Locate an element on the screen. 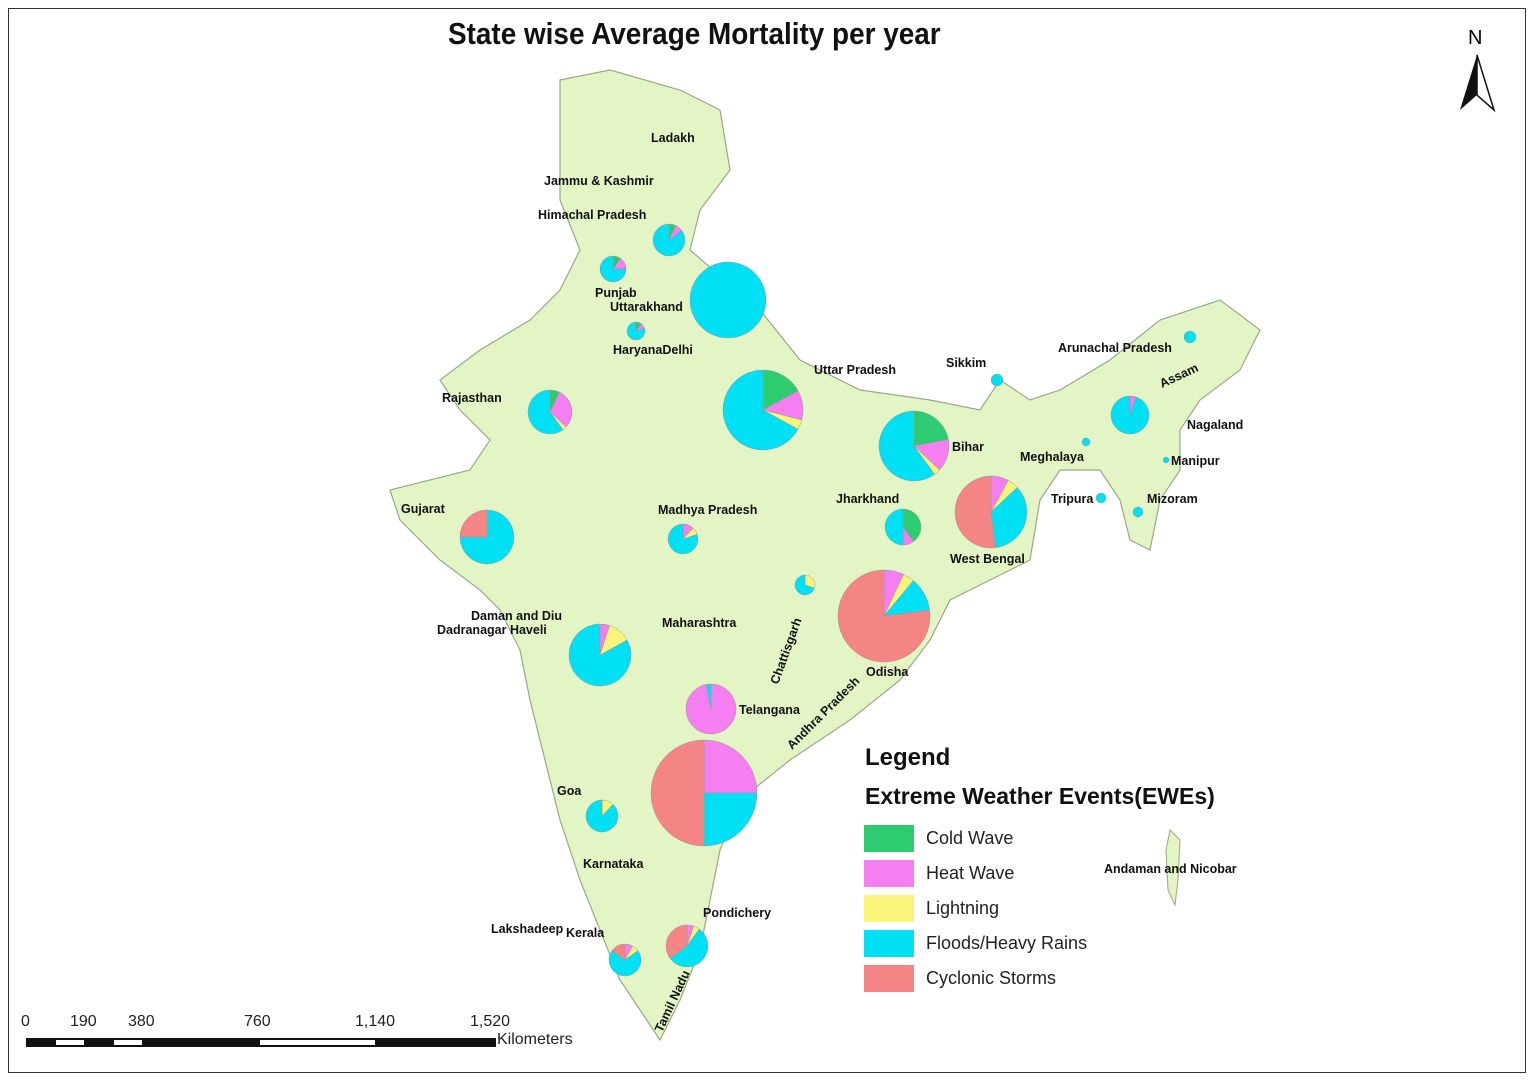 The image size is (1536, 1080). state-label: Kerala is located at coordinates (585, 933).